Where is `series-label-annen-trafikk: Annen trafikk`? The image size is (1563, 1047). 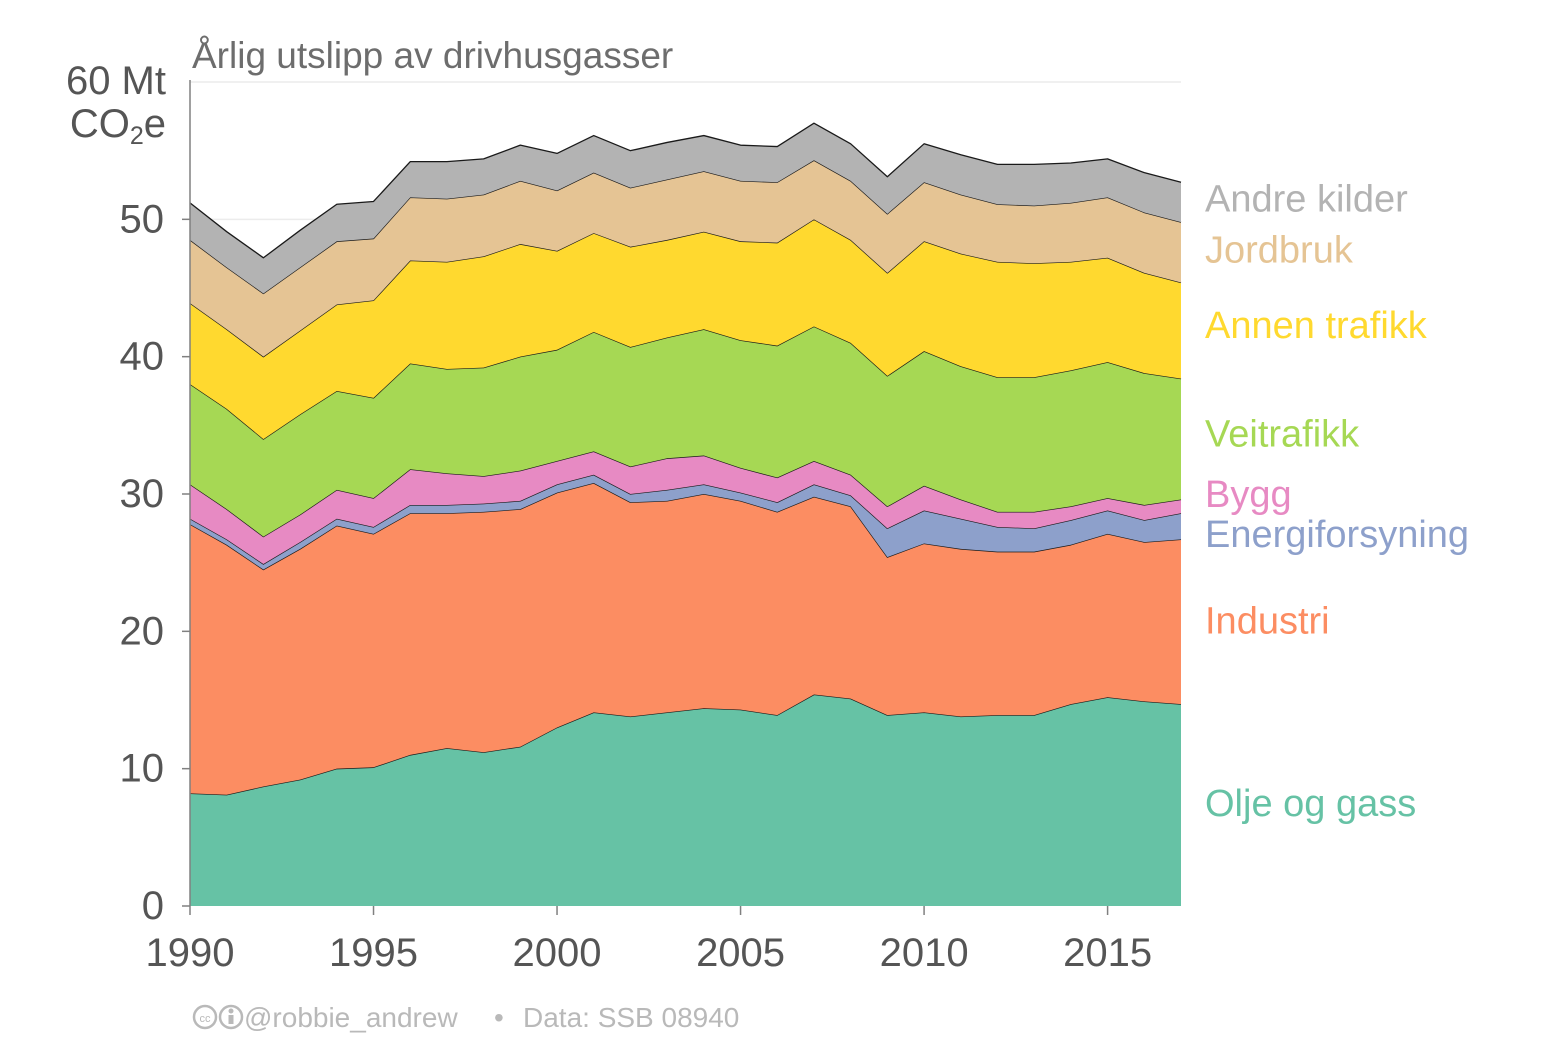 series-label-annen-trafikk: Annen trafikk is located at coordinates (1316, 326).